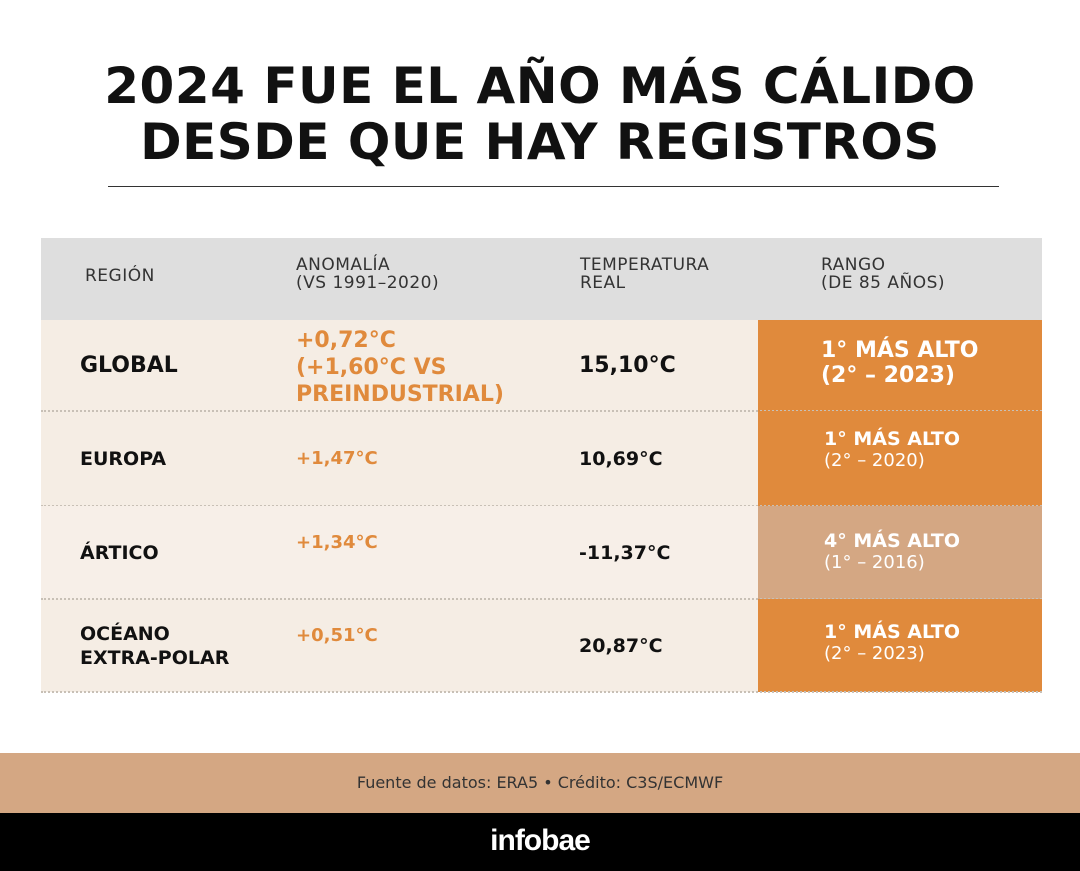 This screenshot has height=871, width=1080. Describe the element at coordinates (155, 657) in the screenshot. I see `region-line: EXTRA-POLAR` at that location.